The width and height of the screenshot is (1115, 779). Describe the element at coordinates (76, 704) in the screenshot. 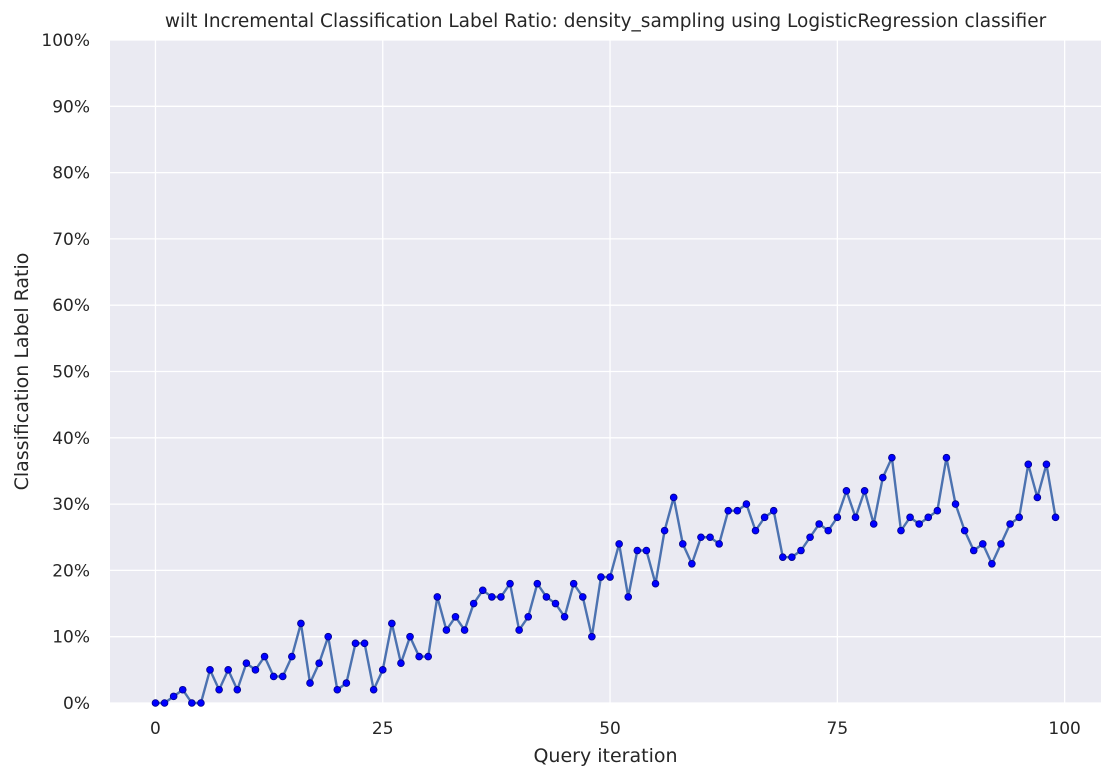

I see `y-tick-label: 0%` at that location.